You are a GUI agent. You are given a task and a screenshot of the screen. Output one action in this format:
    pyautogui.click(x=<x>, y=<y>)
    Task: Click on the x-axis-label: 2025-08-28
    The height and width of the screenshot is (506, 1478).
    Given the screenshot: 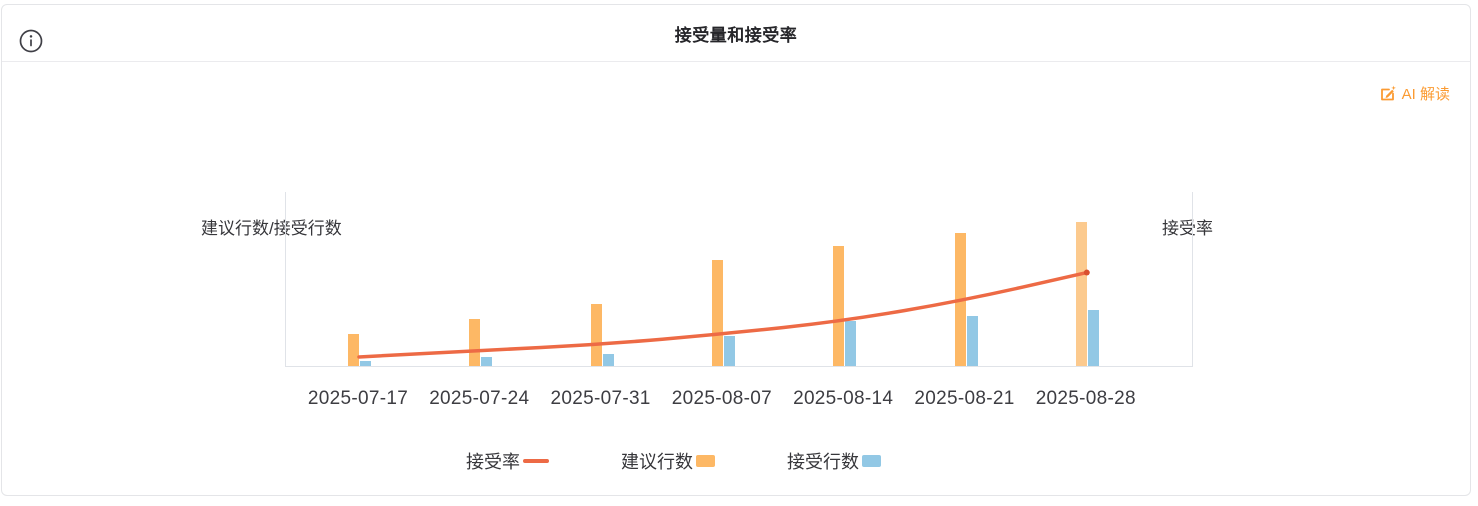 What is the action you would take?
    pyautogui.click(x=1085, y=398)
    